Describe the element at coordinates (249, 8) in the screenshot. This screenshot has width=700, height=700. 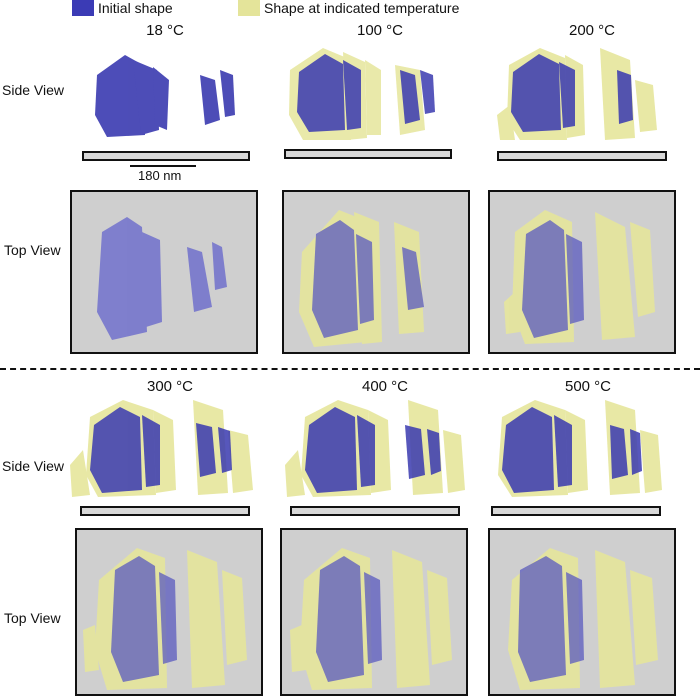
I see `legend-swatch-heated` at that location.